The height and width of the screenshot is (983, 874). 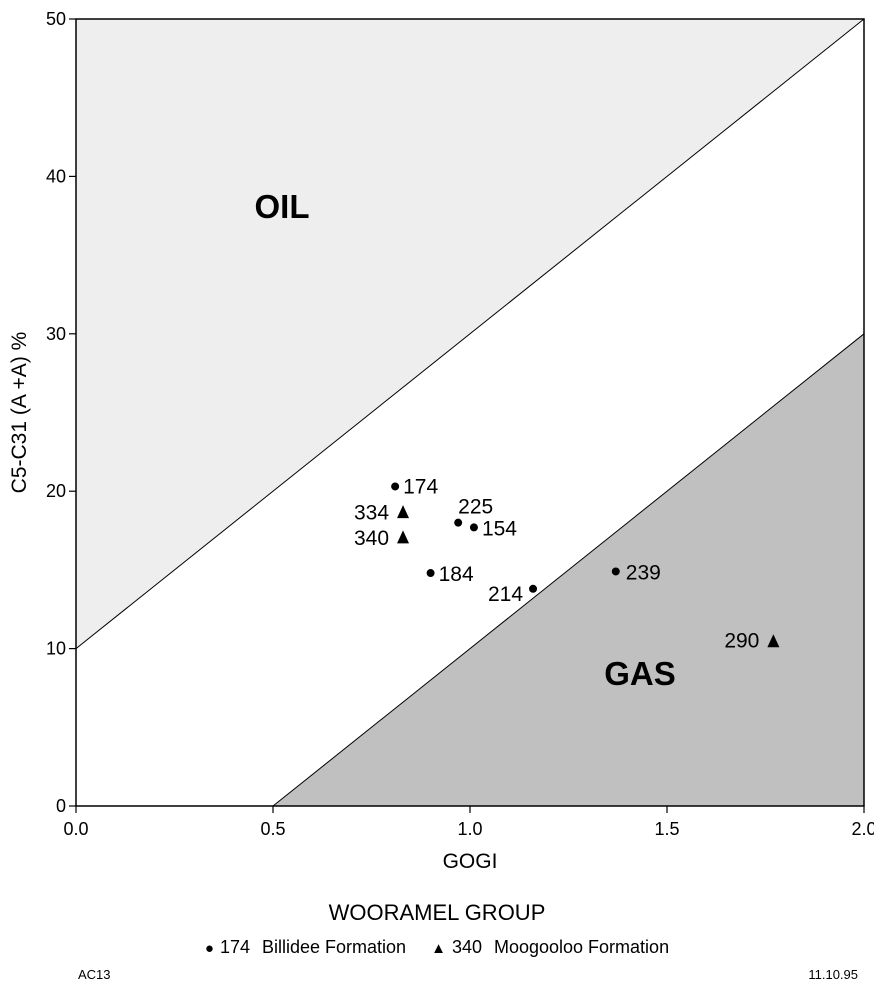 What do you see at coordinates (640, 673) in the screenshot?
I see `region-label-gas: GAS` at bounding box center [640, 673].